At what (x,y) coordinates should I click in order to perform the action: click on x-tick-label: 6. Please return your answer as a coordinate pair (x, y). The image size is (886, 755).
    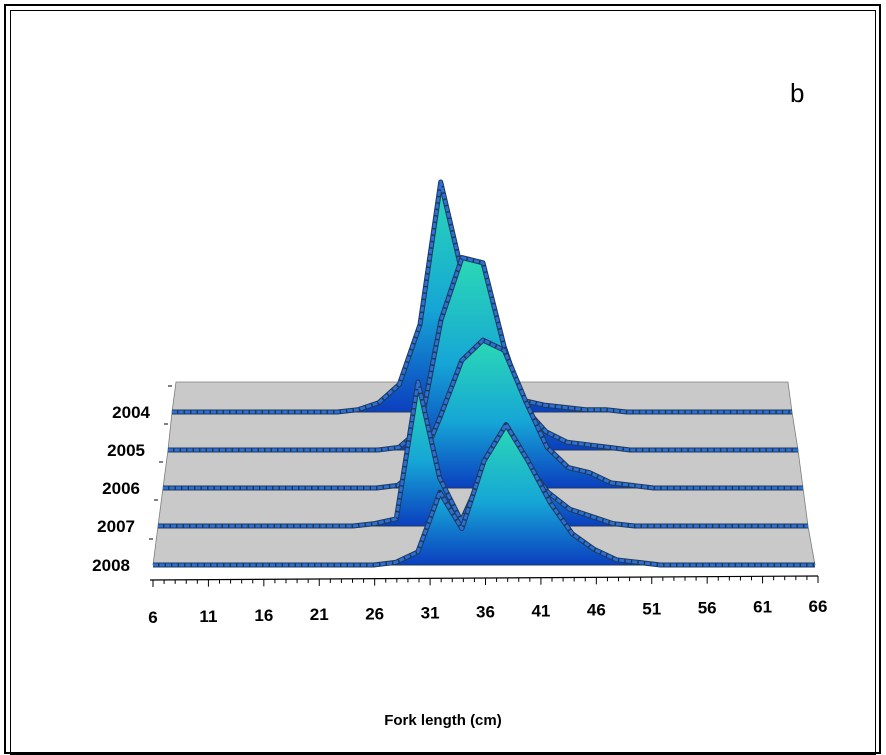
    Looking at the image, I should click on (152, 617).